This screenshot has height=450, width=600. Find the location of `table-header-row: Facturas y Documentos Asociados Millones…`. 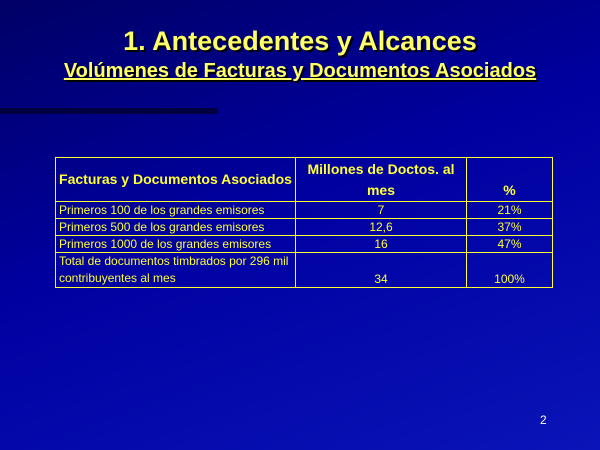

table-header-row: Facturas y Documentos Asociados Millones… is located at coordinates (304, 179).